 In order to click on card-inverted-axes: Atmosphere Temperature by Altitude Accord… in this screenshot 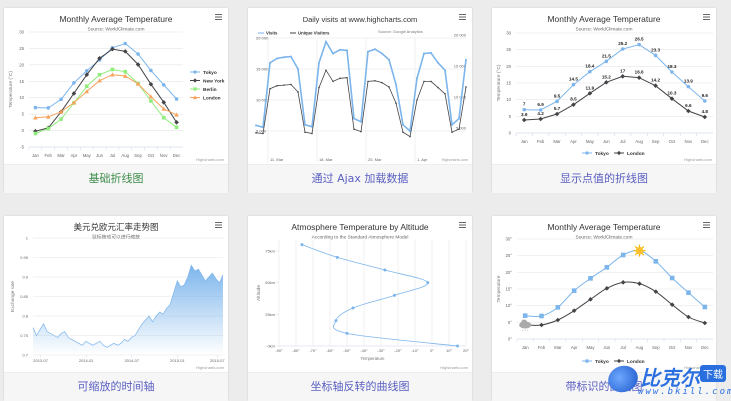, I will do `click(360, 308)`.